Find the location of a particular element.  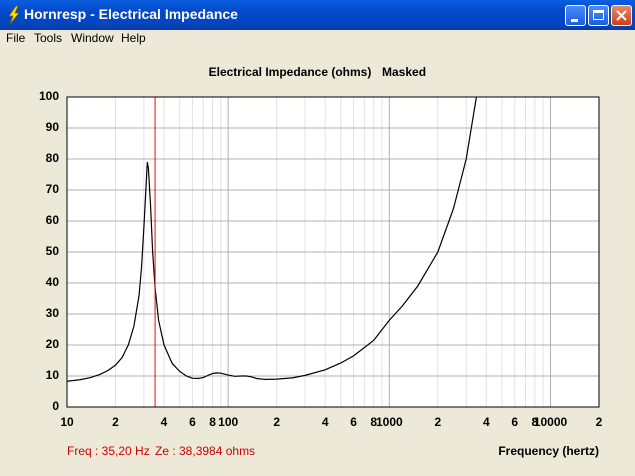

x-axis-label: Frequency (hertz) is located at coordinates (548, 451).